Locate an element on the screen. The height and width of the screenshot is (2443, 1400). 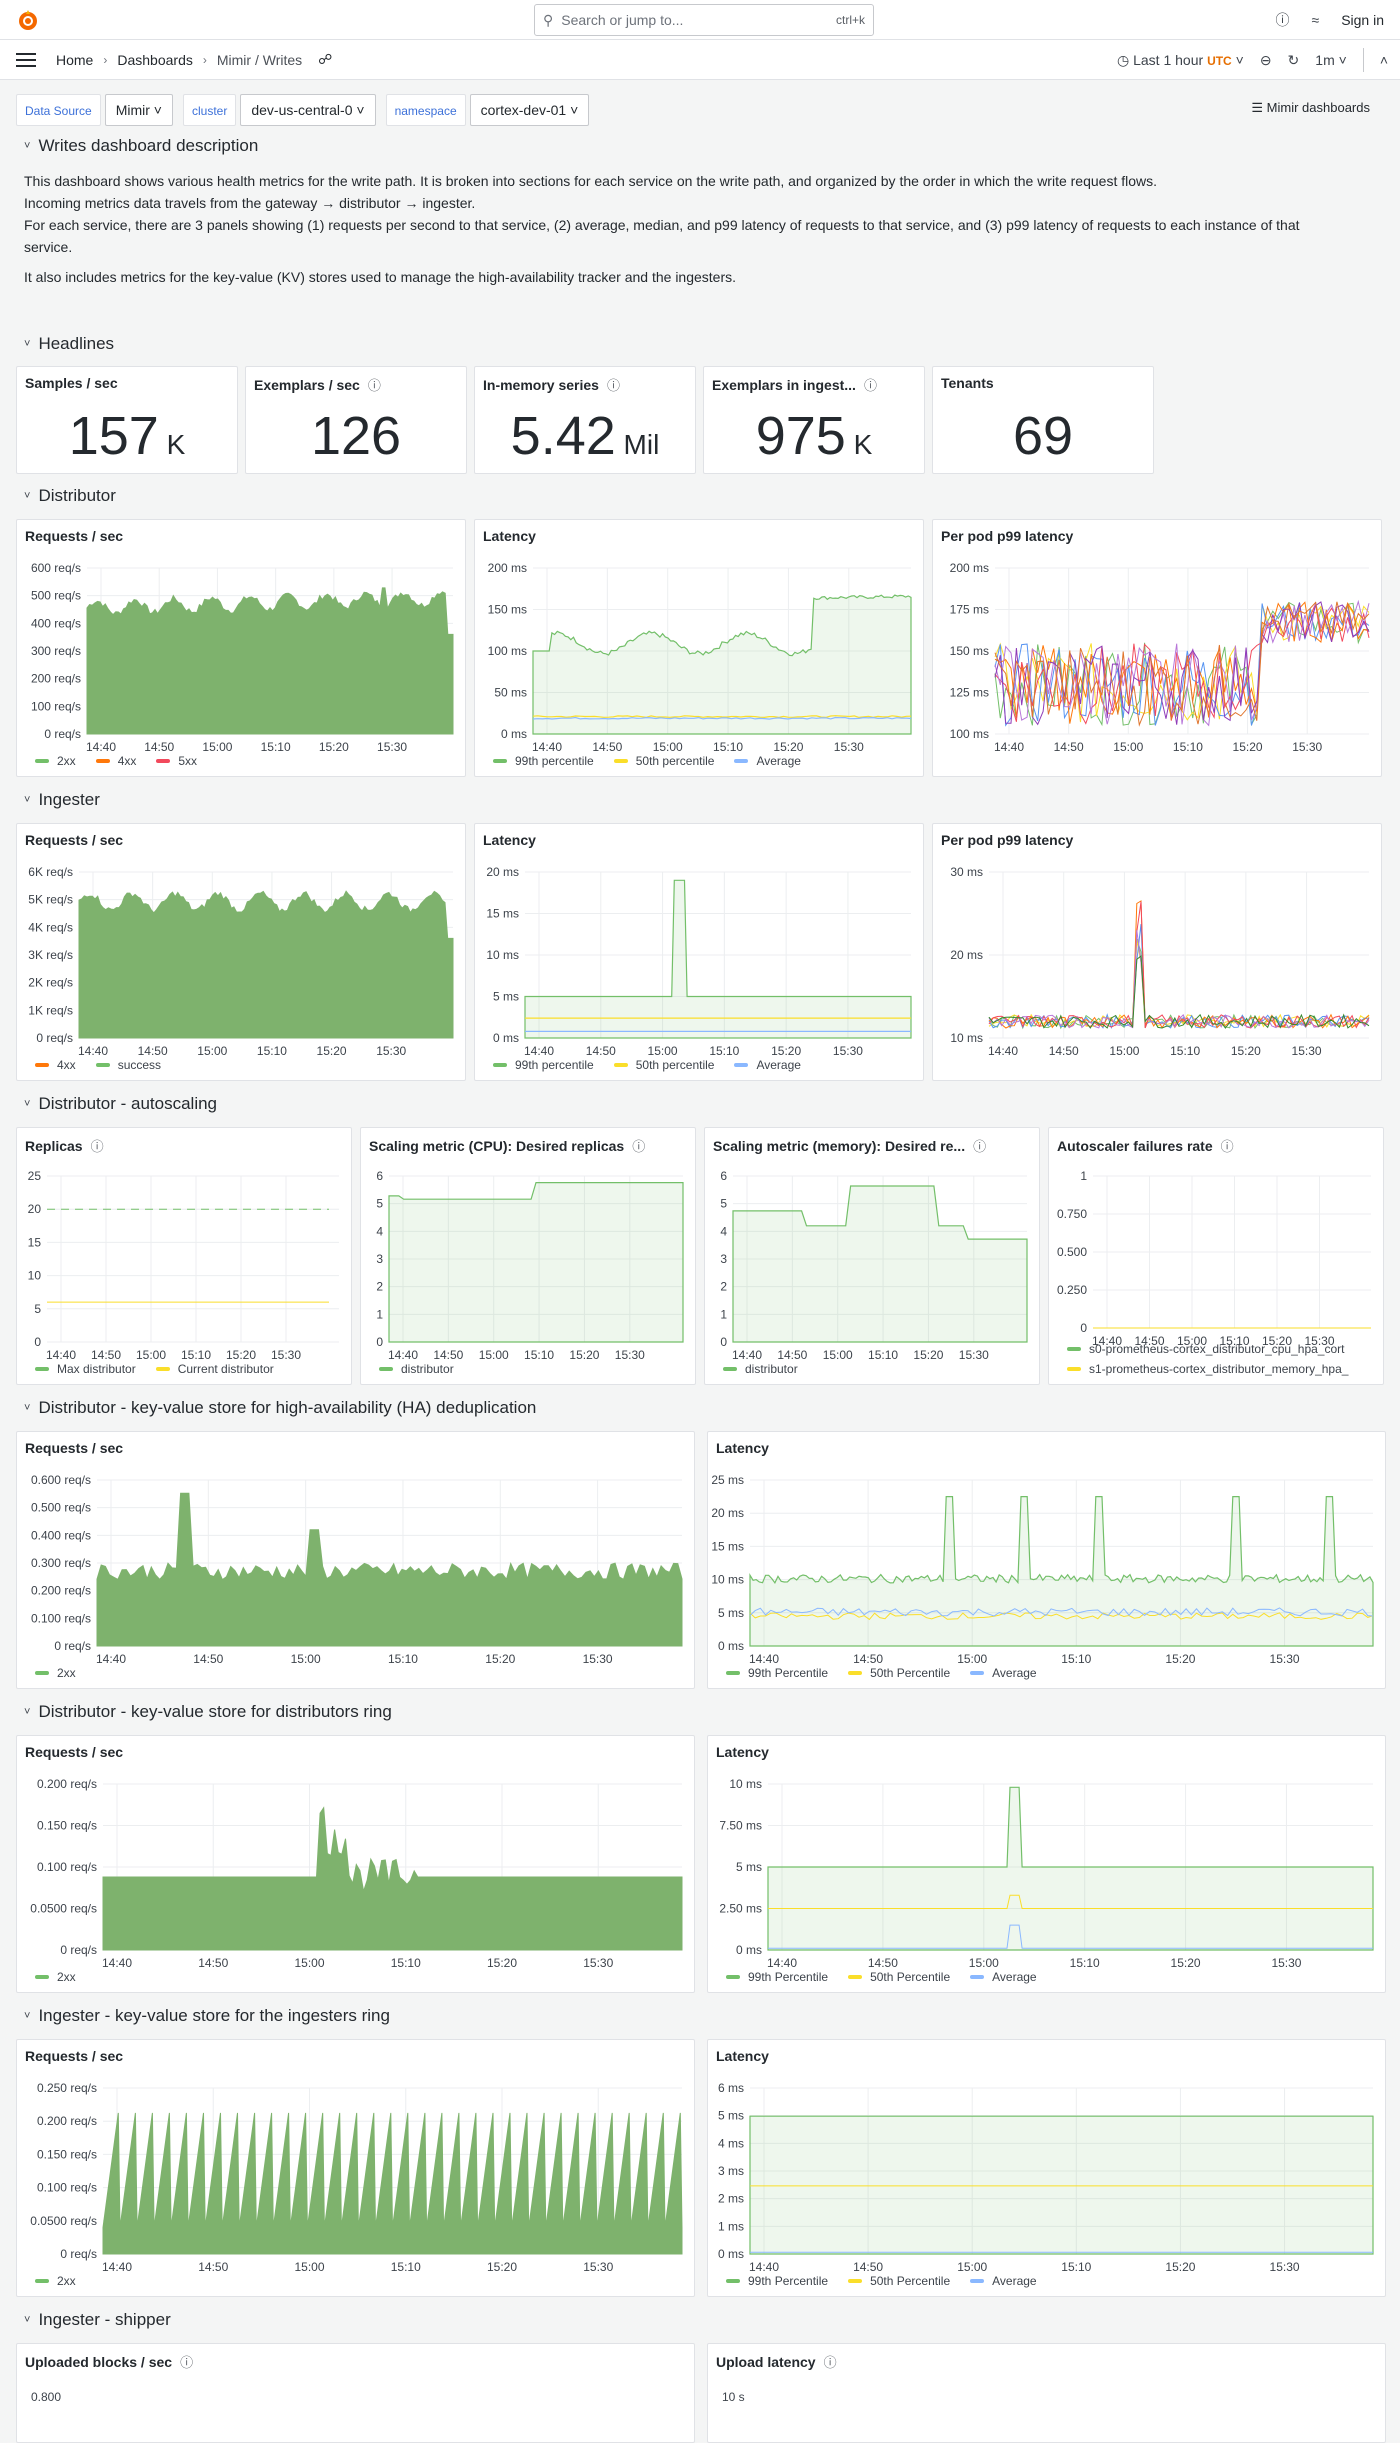
refresh-interval: 1m ˅ is located at coordinates (1331, 60).